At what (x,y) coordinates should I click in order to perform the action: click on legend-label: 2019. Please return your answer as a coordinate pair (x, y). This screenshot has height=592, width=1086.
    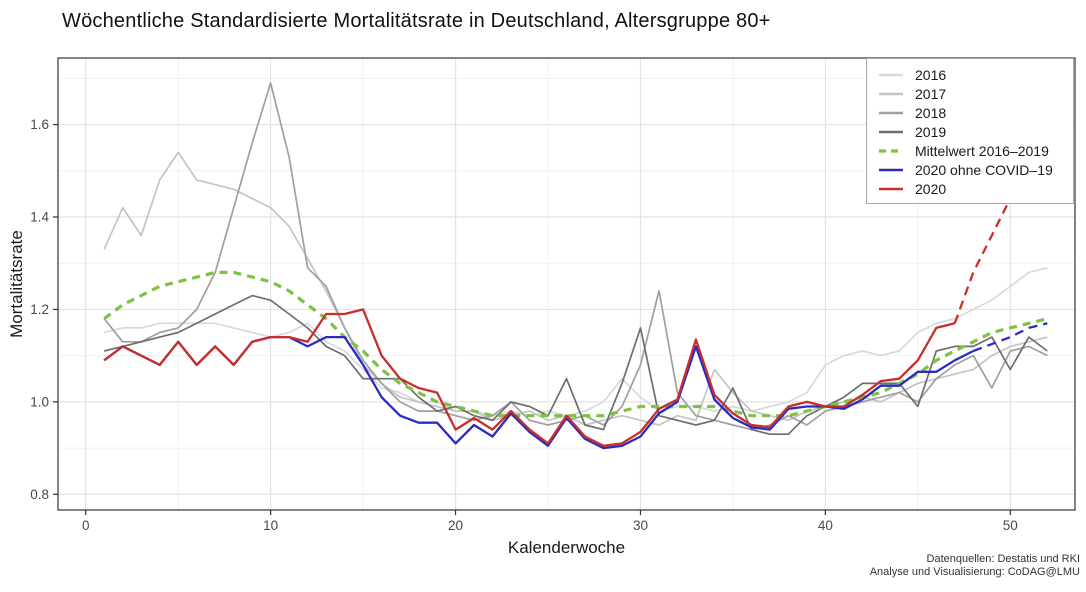
    Looking at the image, I should click on (931, 131).